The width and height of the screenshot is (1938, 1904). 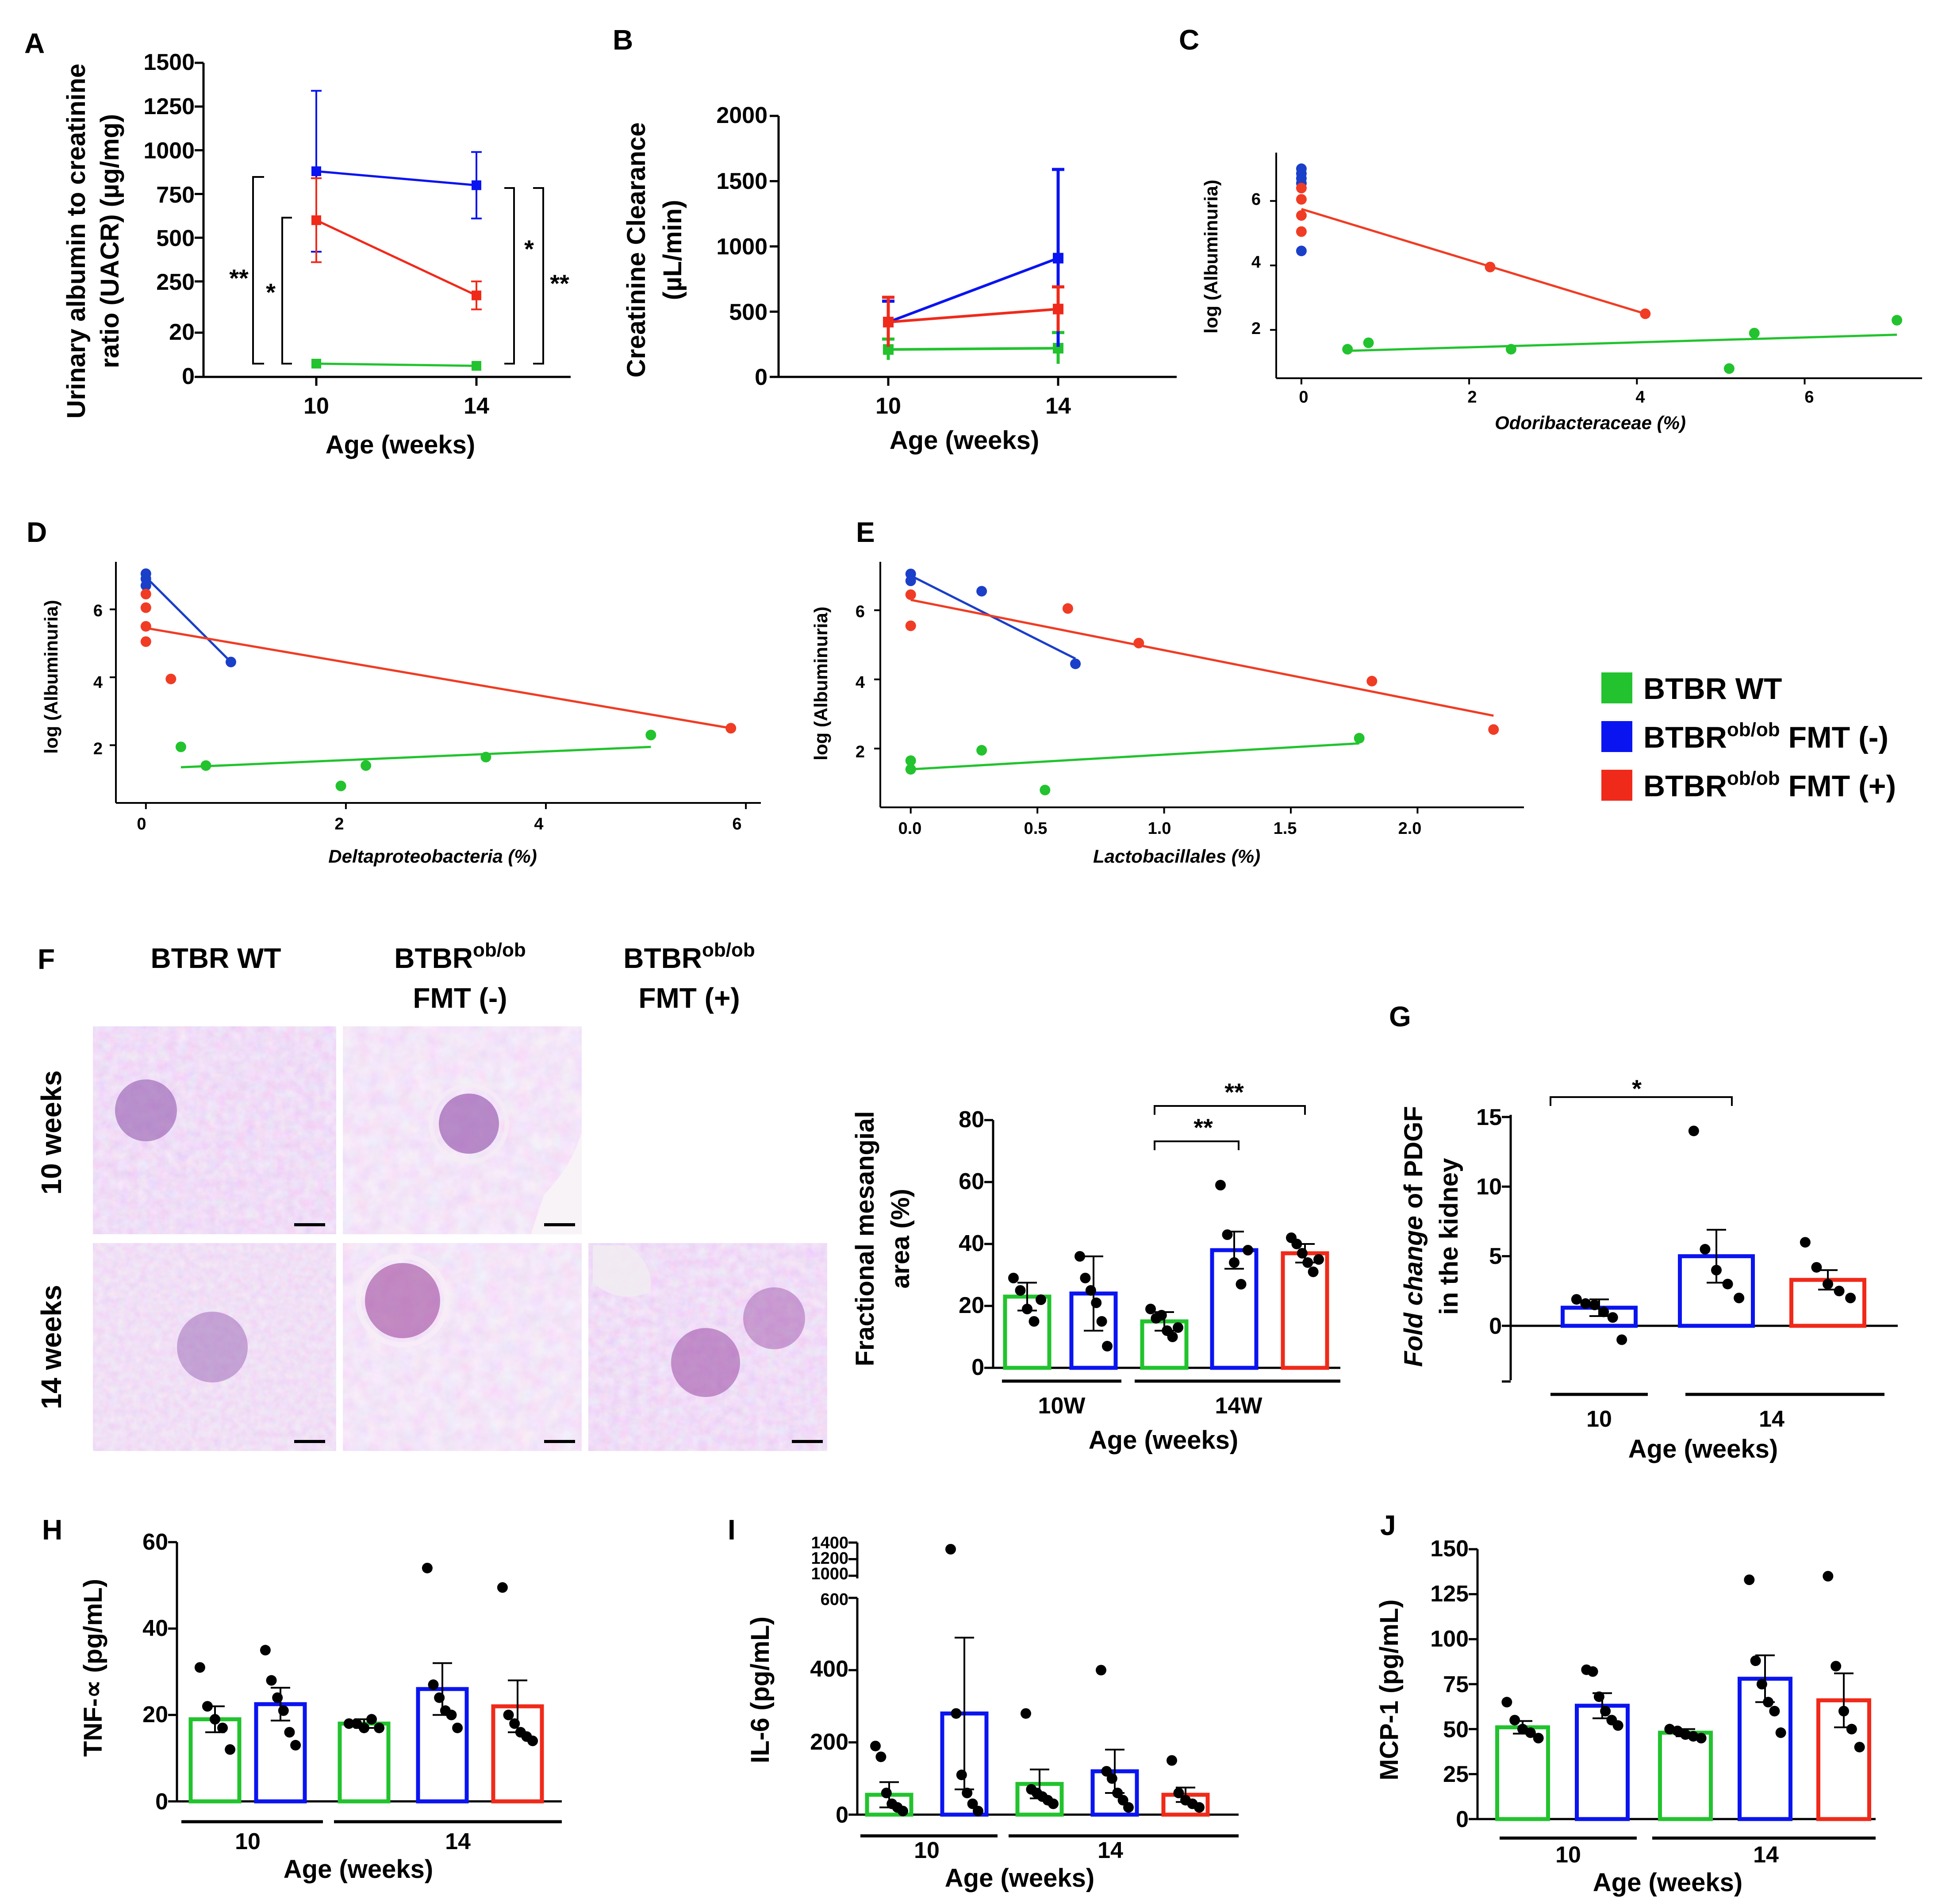 I want to click on g-group-14: 14, so click(x=1771, y=1419).